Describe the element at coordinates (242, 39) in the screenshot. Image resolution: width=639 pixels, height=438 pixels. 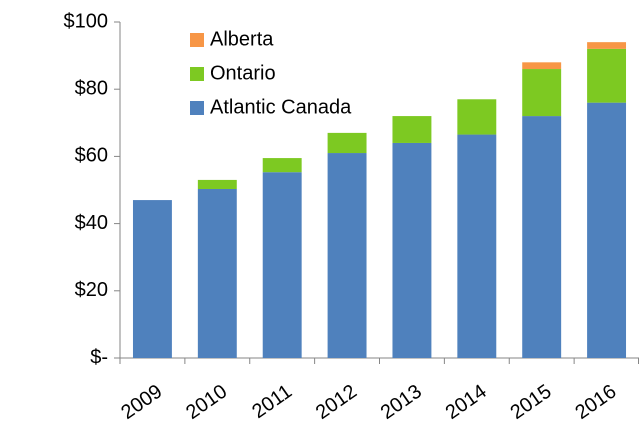
I see `legend-label: Alberta` at that location.